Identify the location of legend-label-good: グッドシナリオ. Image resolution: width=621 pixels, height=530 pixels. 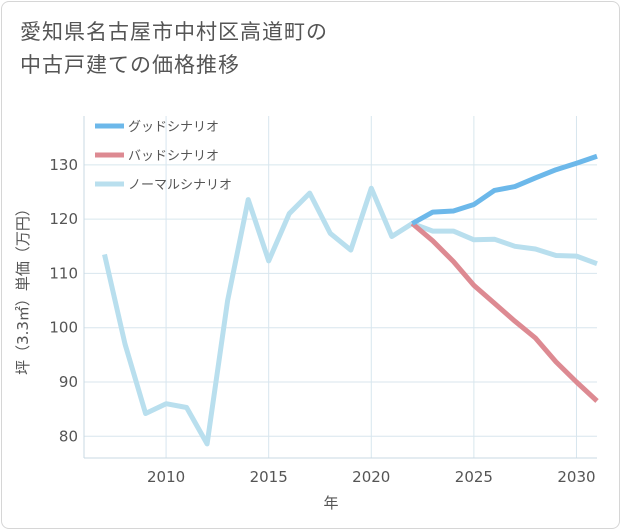
(173, 127).